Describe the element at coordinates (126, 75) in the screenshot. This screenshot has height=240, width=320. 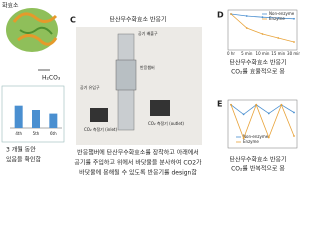
I see `reactor-chamber` at that location.